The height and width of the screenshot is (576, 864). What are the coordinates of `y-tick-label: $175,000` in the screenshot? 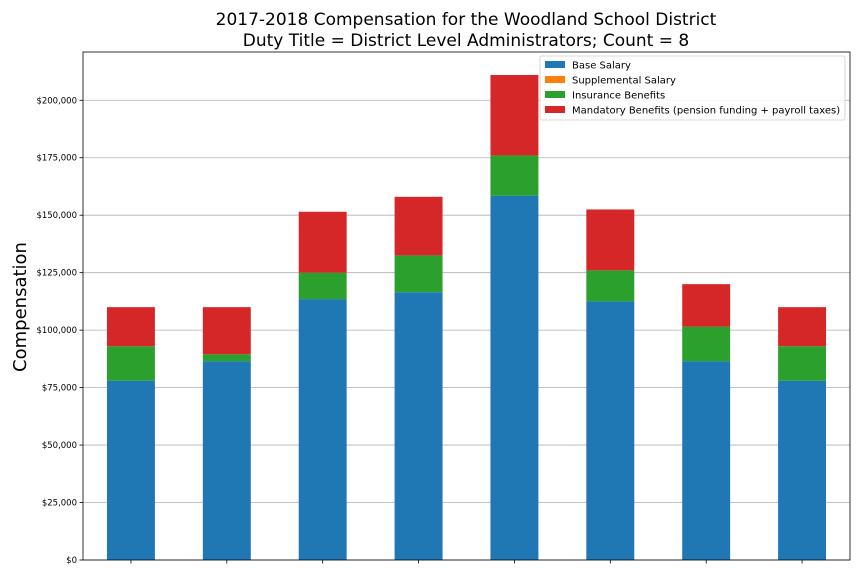 It's located at (56, 159).